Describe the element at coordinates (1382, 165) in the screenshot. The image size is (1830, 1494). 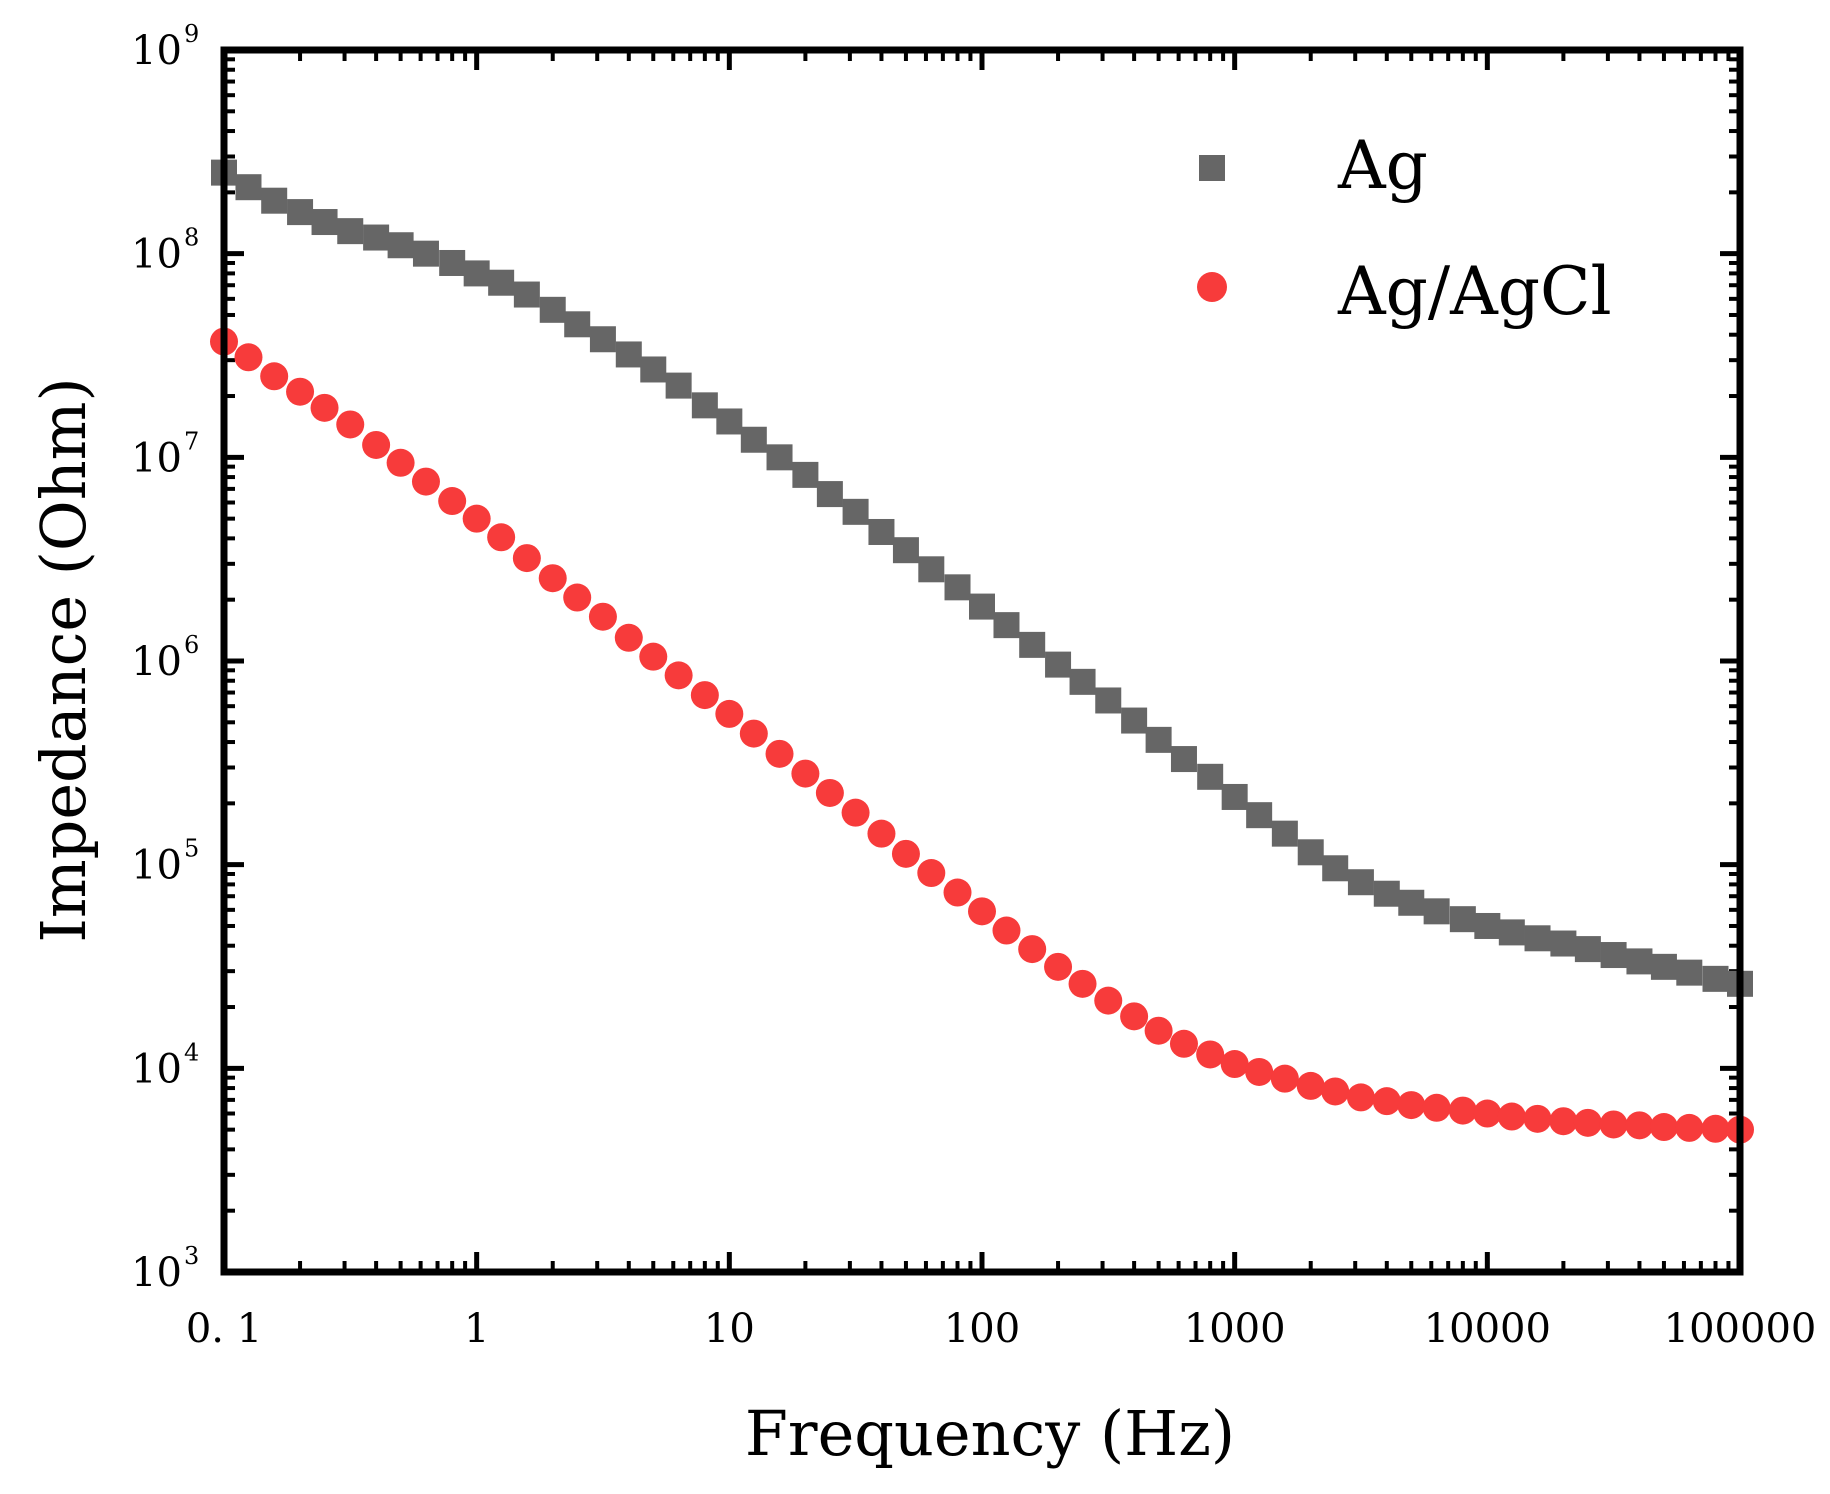
I see `legend-label-ag: Ag` at that location.